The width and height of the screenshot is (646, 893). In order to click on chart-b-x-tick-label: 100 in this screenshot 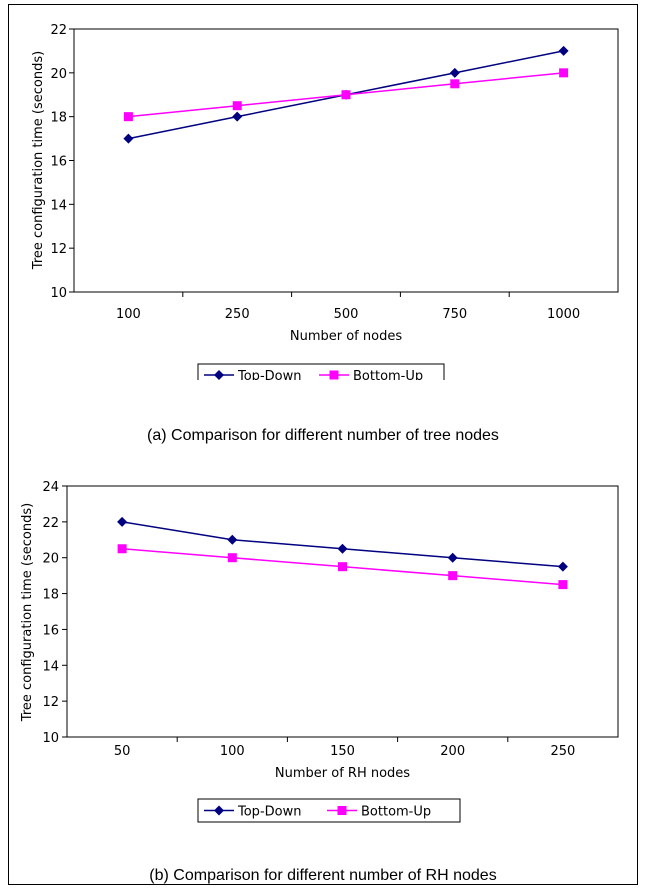, I will do `click(232, 751)`.